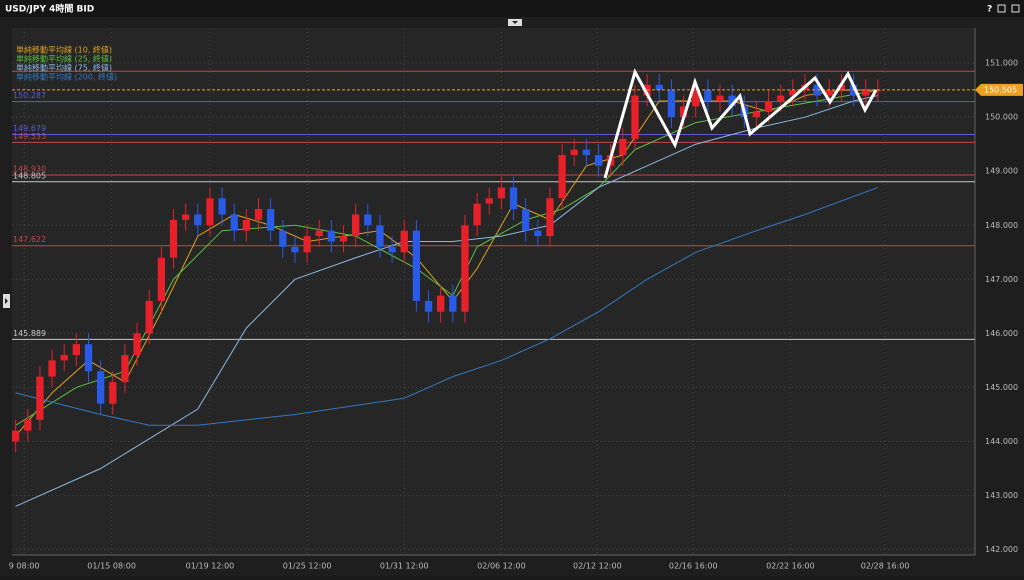 The width and height of the screenshot is (1024, 580). Describe the element at coordinates (64, 68) in the screenshot. I see `legend-entry: 単純移動平均線 (75, 終値)` at that location.